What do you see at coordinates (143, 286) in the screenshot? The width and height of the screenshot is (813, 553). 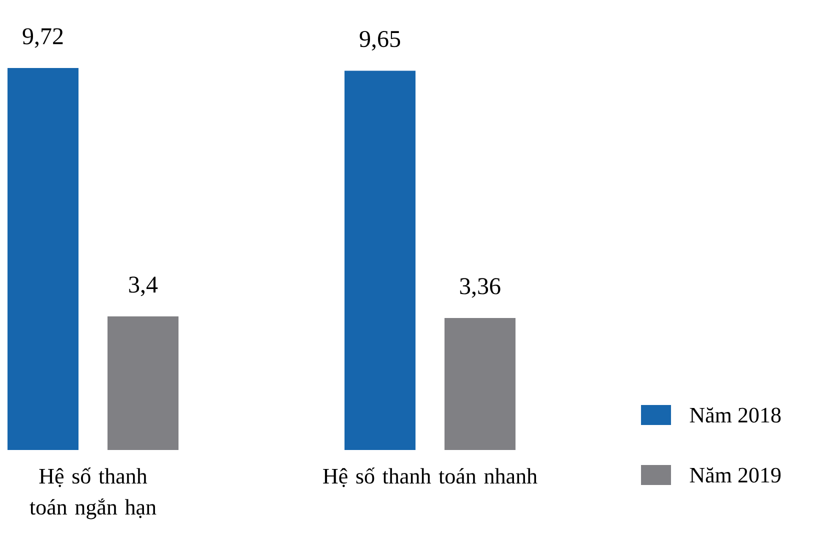 I see `data-label: 3,4` at bounding box center [143, 286].